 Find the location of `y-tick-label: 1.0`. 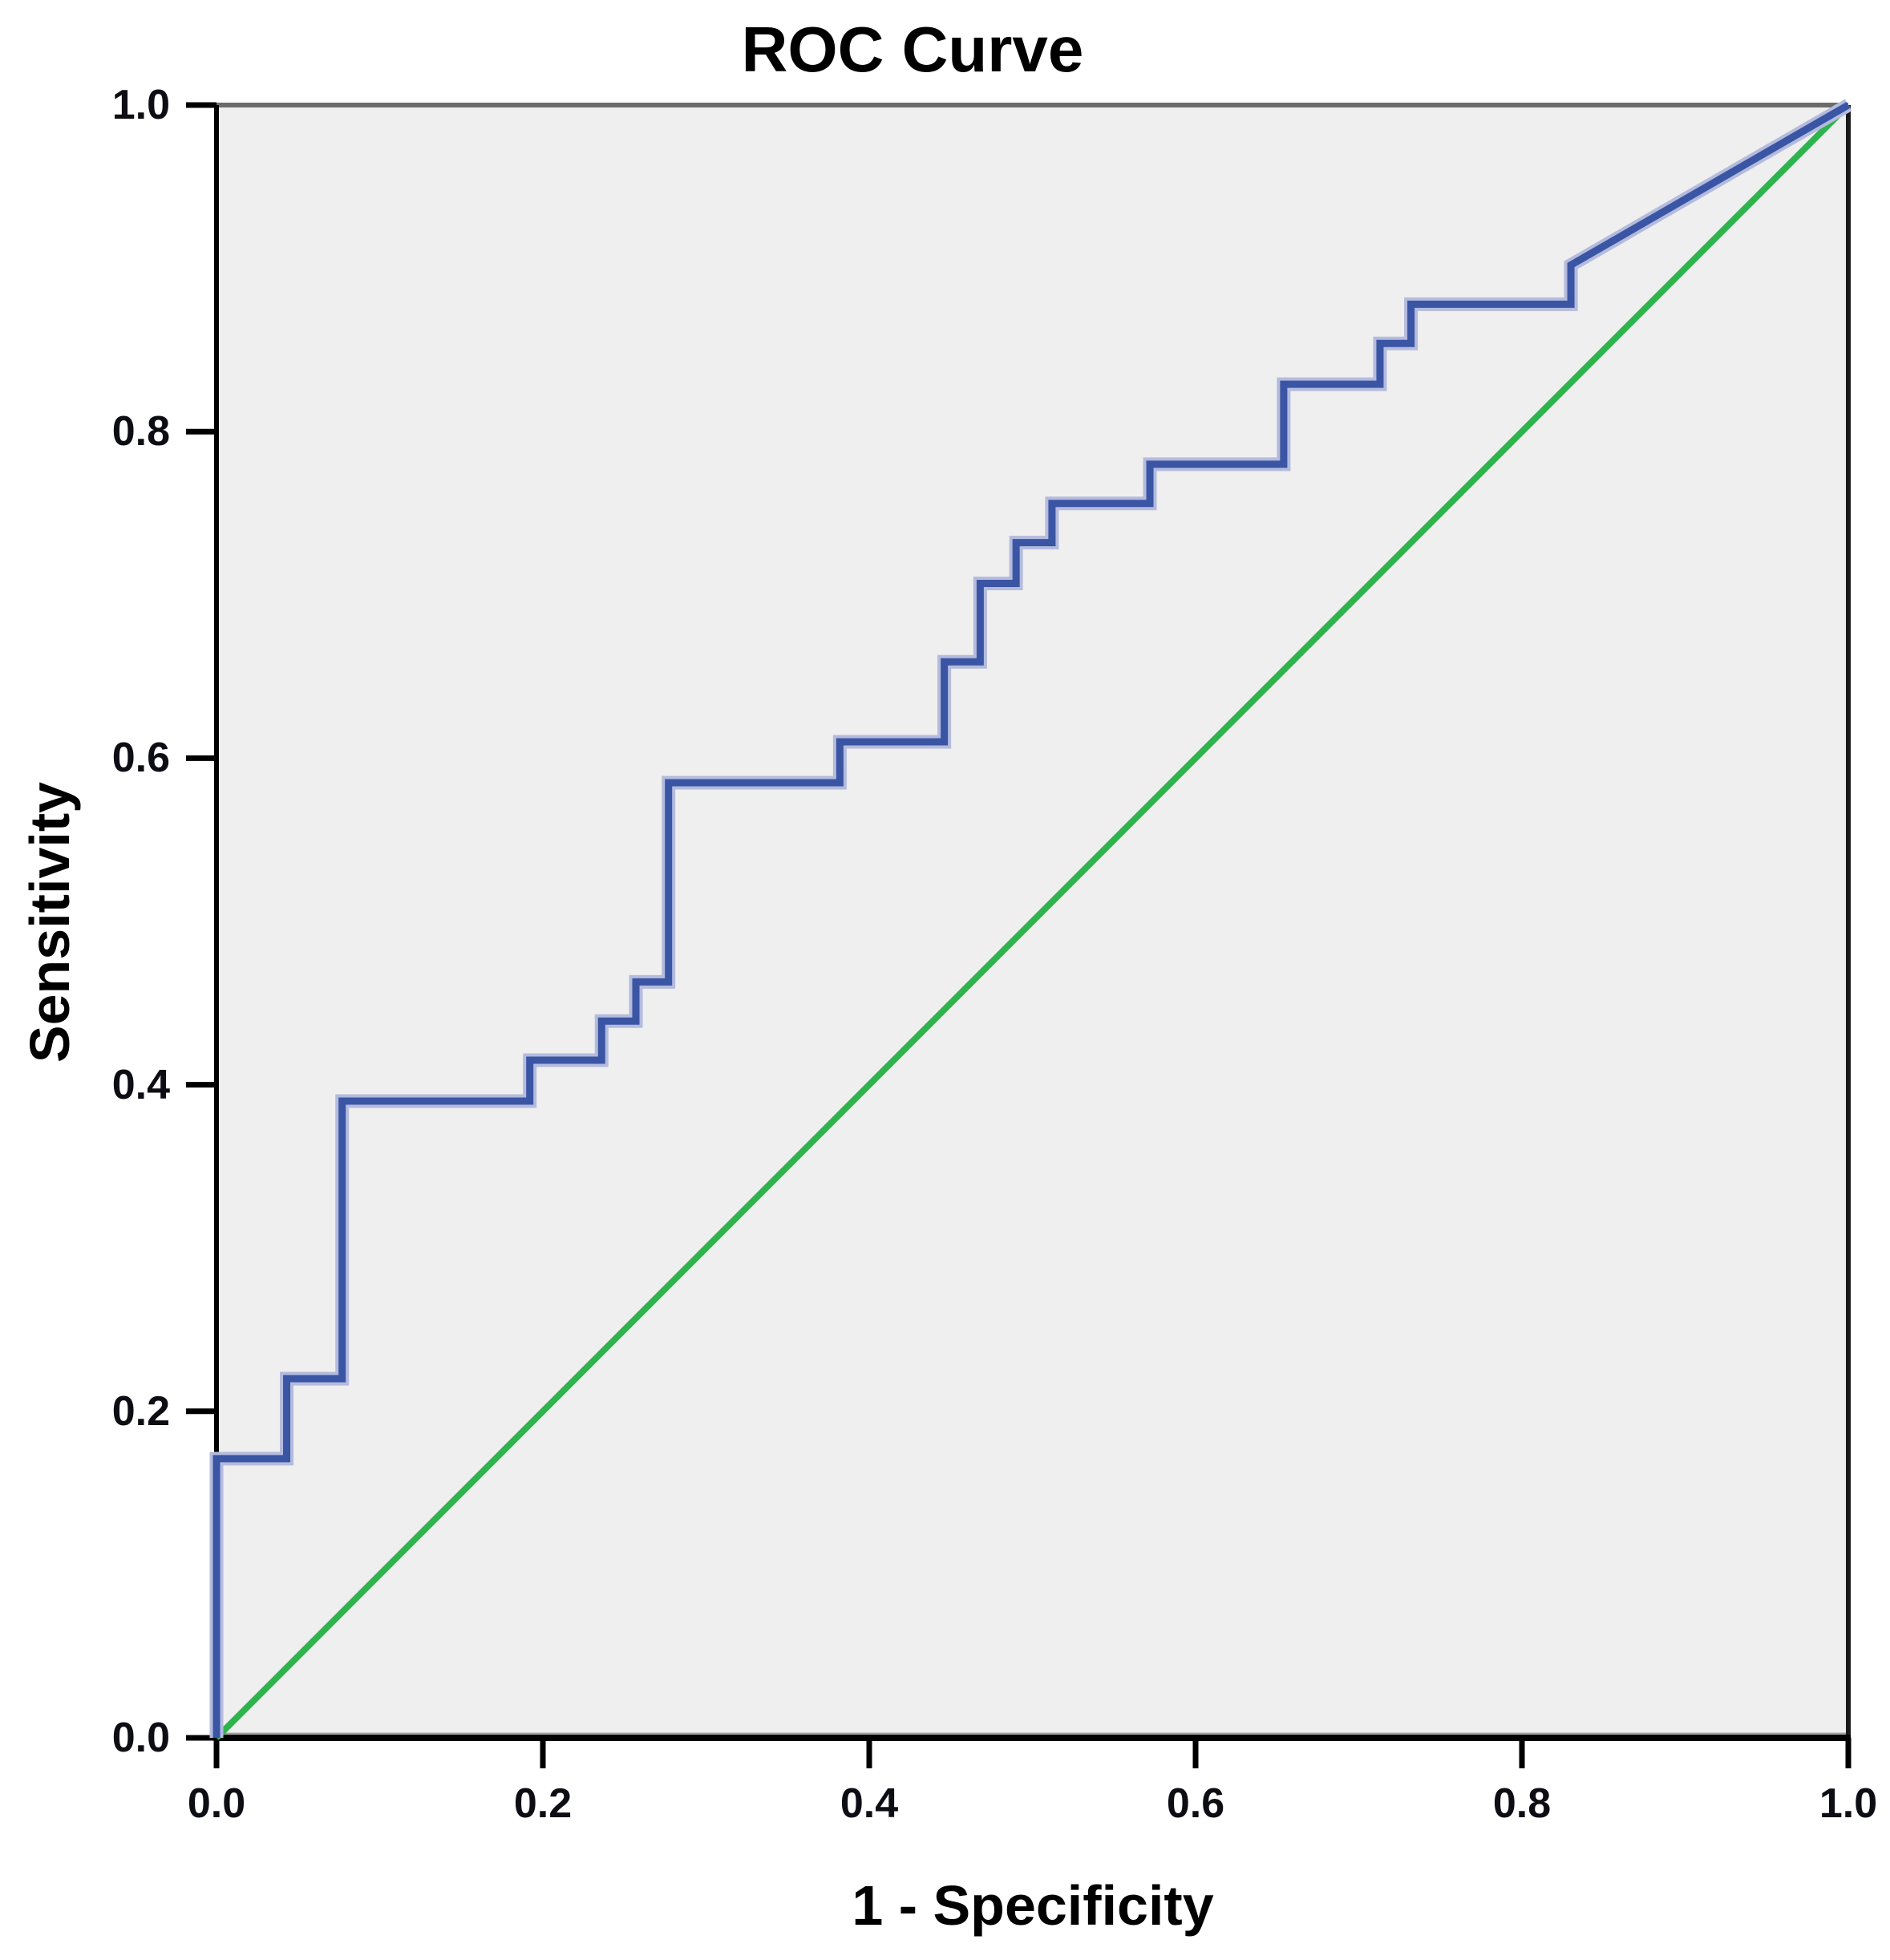

y-tick-label: 1.0 is located at coordinates (140, 105).